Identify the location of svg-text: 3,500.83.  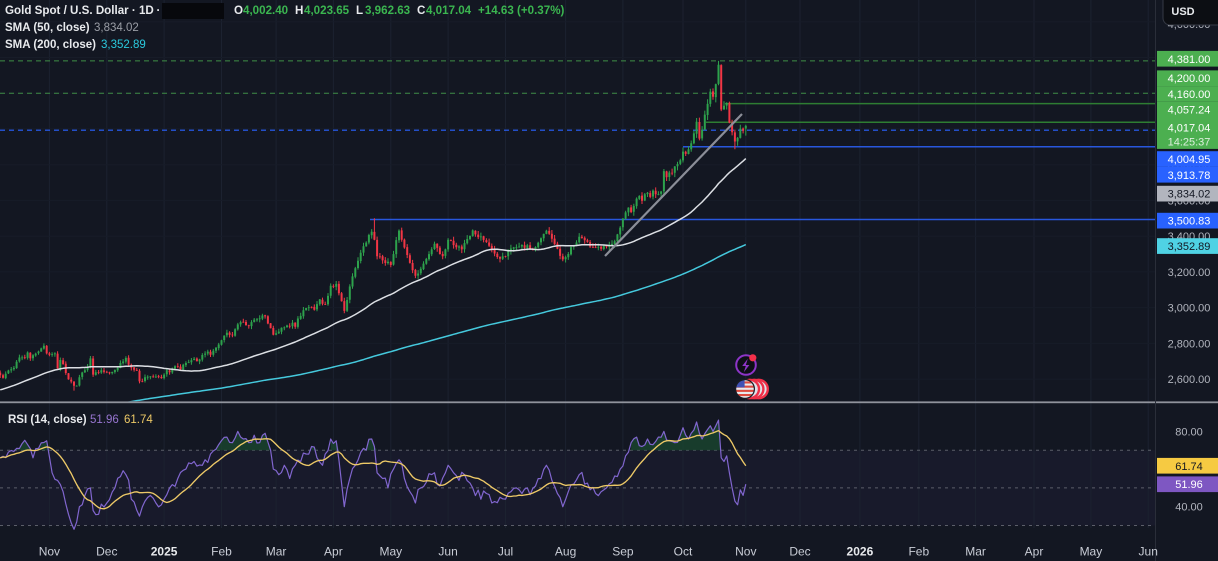
(1189, 222).